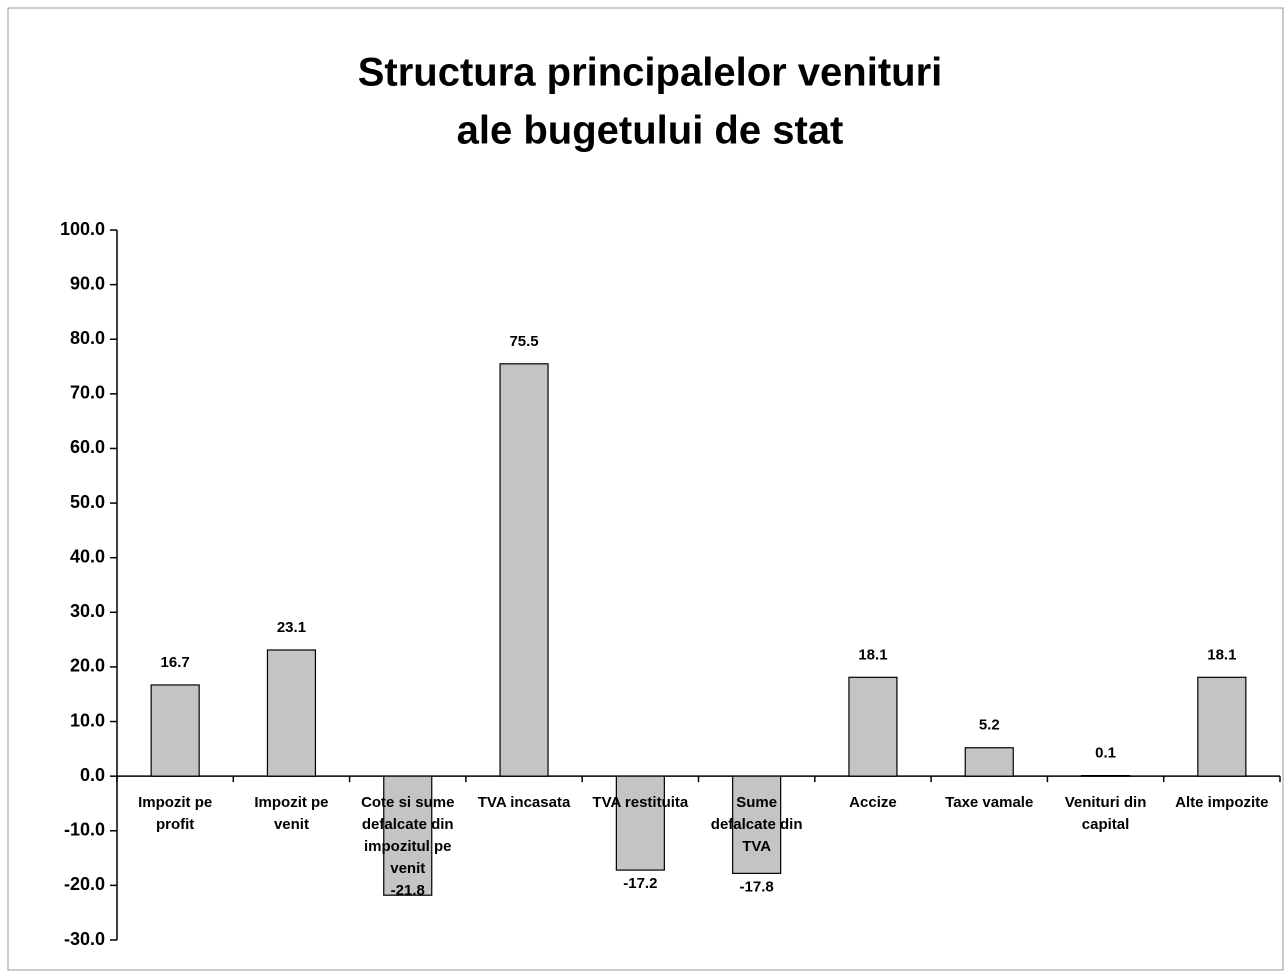  I want to click on y-tick-label: 10.0, so click(87, 720).